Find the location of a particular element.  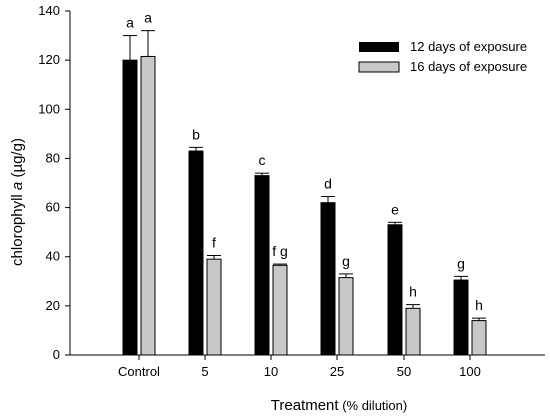

x-tick-label-10: 10 is located at coordinates (271, 371).